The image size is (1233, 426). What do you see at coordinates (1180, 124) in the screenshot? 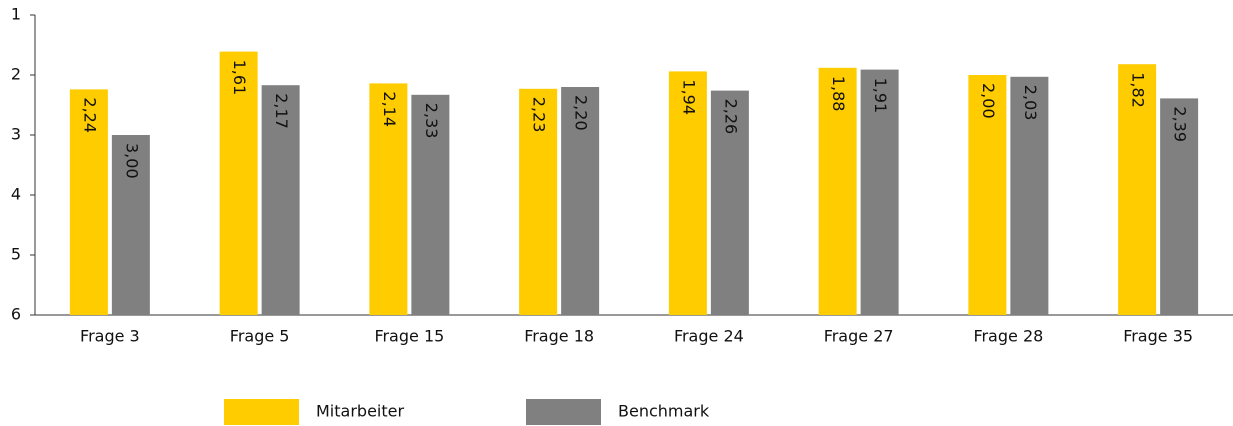
I see `value-label: 2,39` at bounding box center [1180, 124].